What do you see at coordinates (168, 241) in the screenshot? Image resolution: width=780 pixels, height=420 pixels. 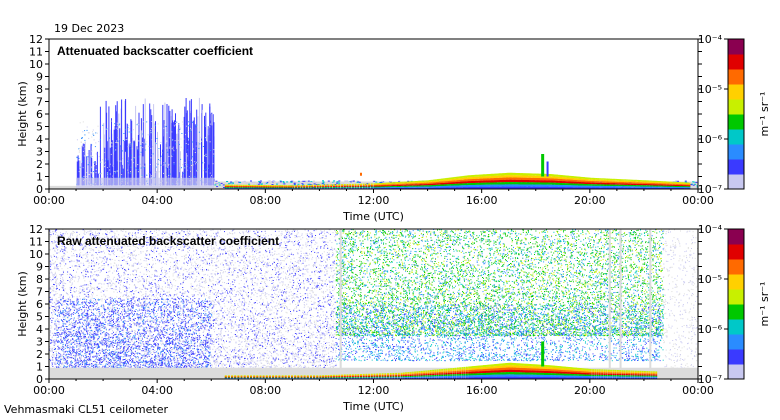 I see `panel-title: Raw attenuated backscatter coefficient` at bounding box center [168, 241].